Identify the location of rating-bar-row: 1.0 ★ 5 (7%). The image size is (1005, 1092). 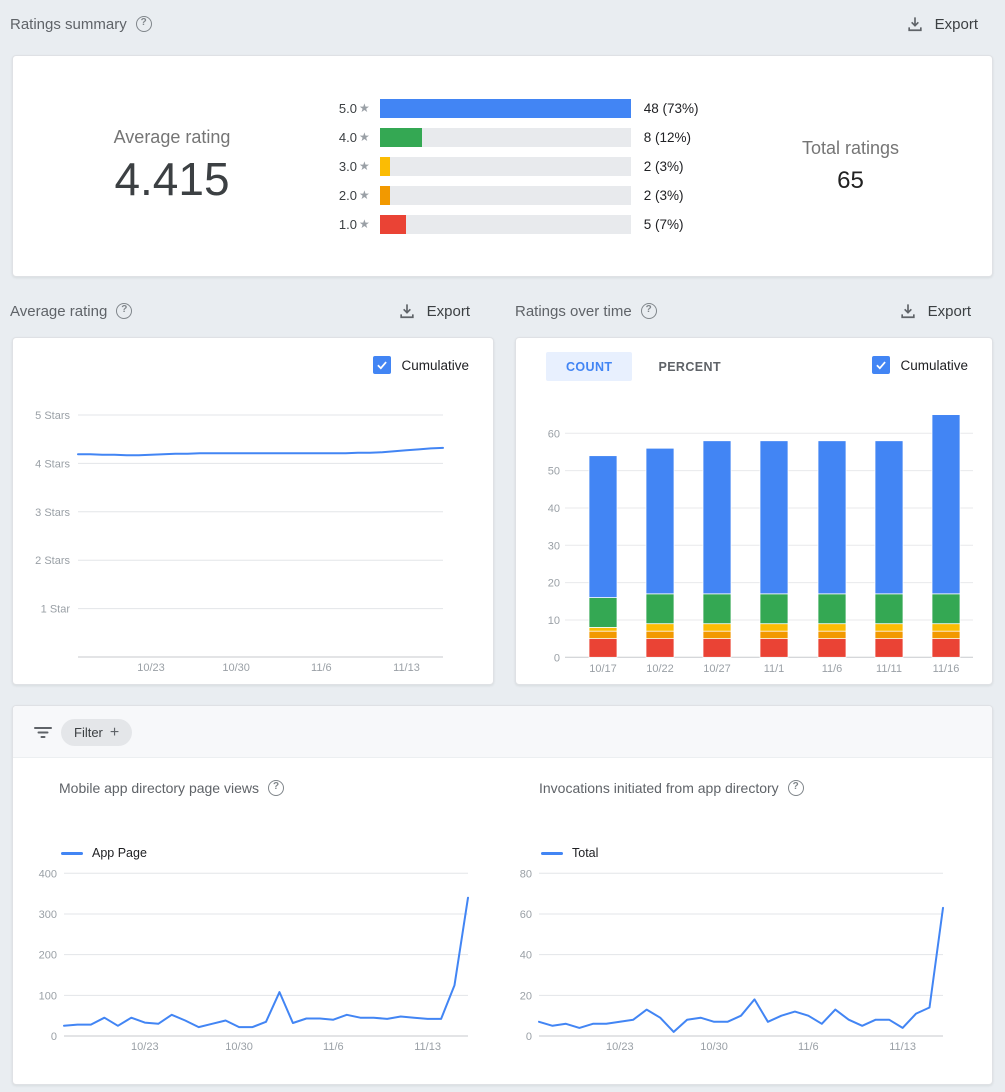
(520, 224).